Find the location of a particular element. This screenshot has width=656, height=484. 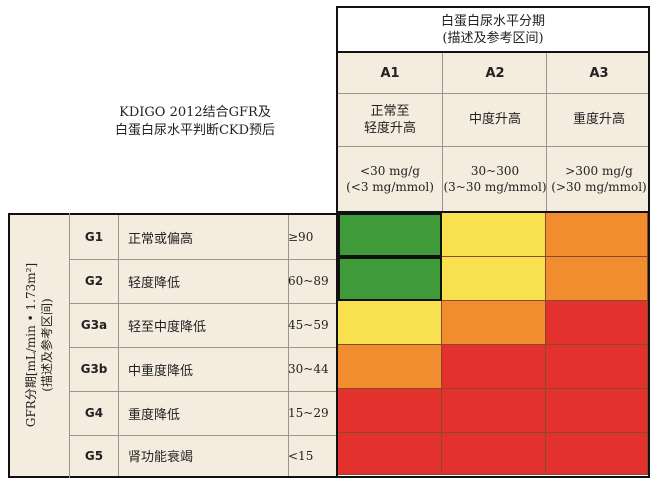

gfr-code: G2 is located at coordinates (94, 281).